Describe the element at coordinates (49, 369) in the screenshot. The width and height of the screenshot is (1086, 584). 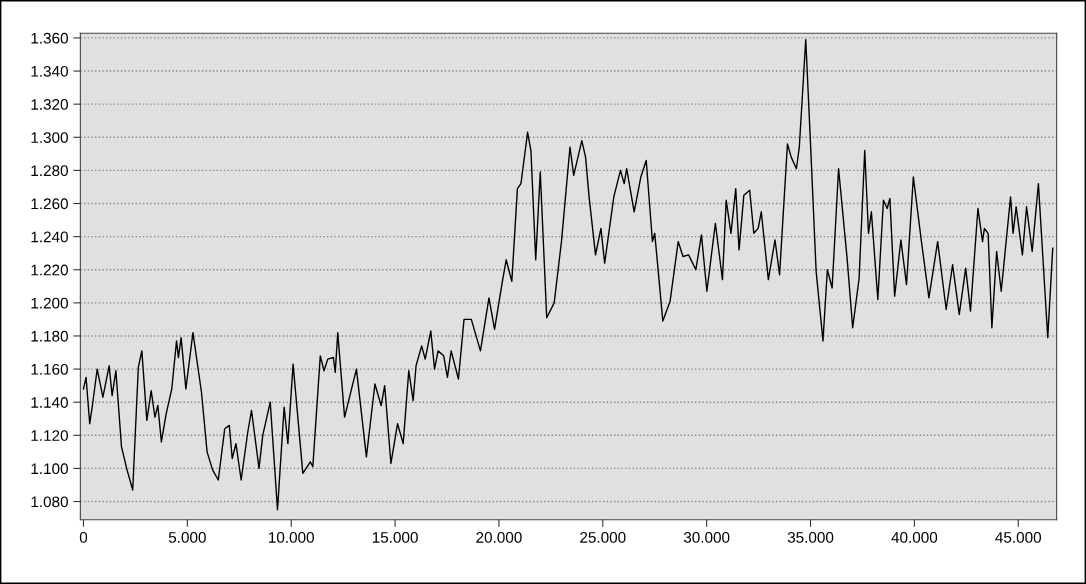
I see `y-tick-label: 1.160` at that location.